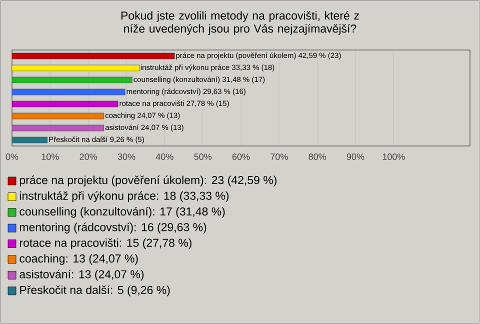  Describe the element at coordinates (317, 157) in the screenshot. I see `x-tick-label: 80%` at that location.